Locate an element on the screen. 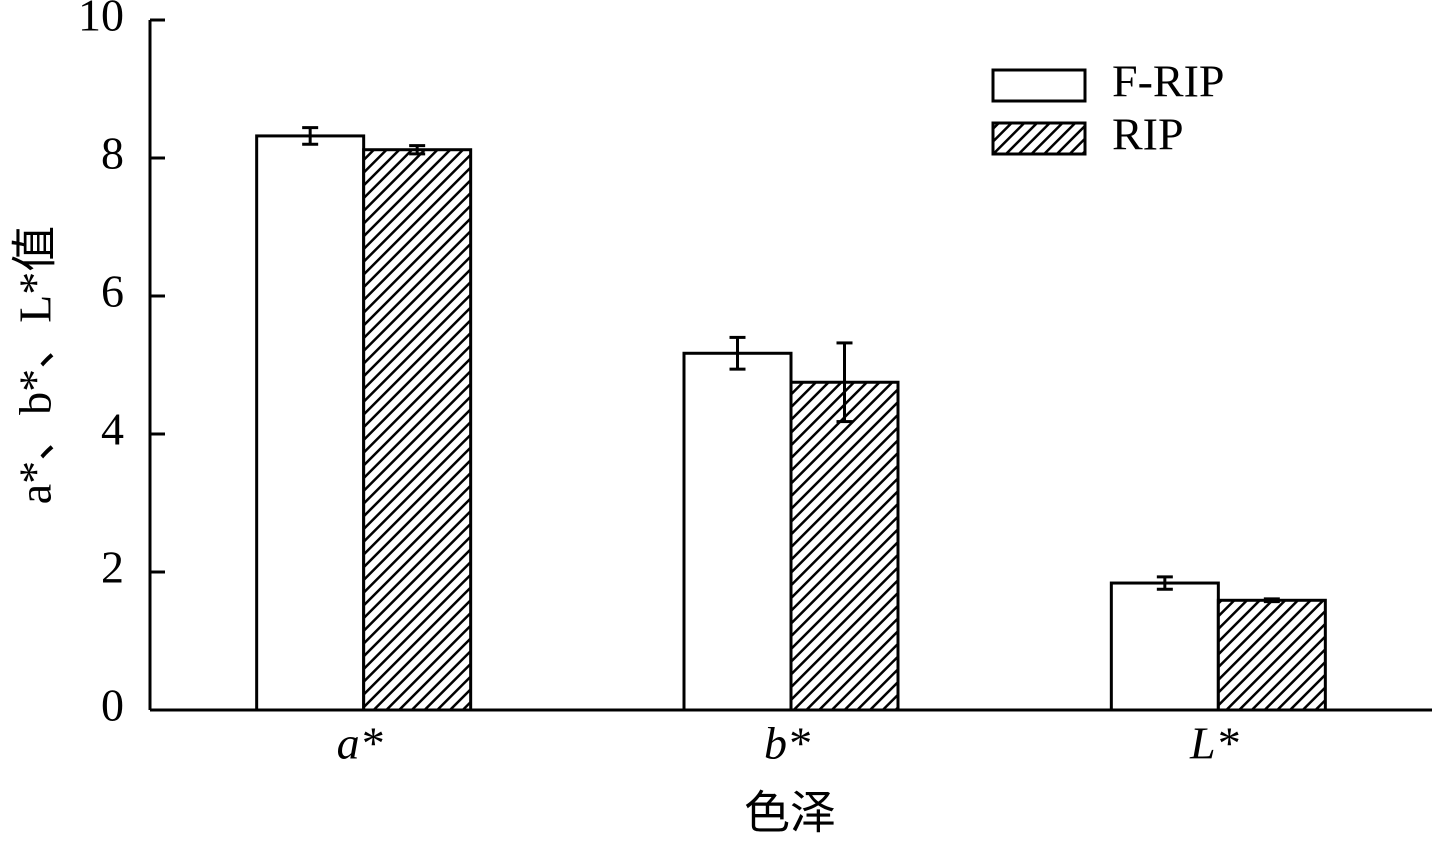 This screenshot has width=1432, height=847. x-axis-label: 色泽 is located at coordinates (790, 813).